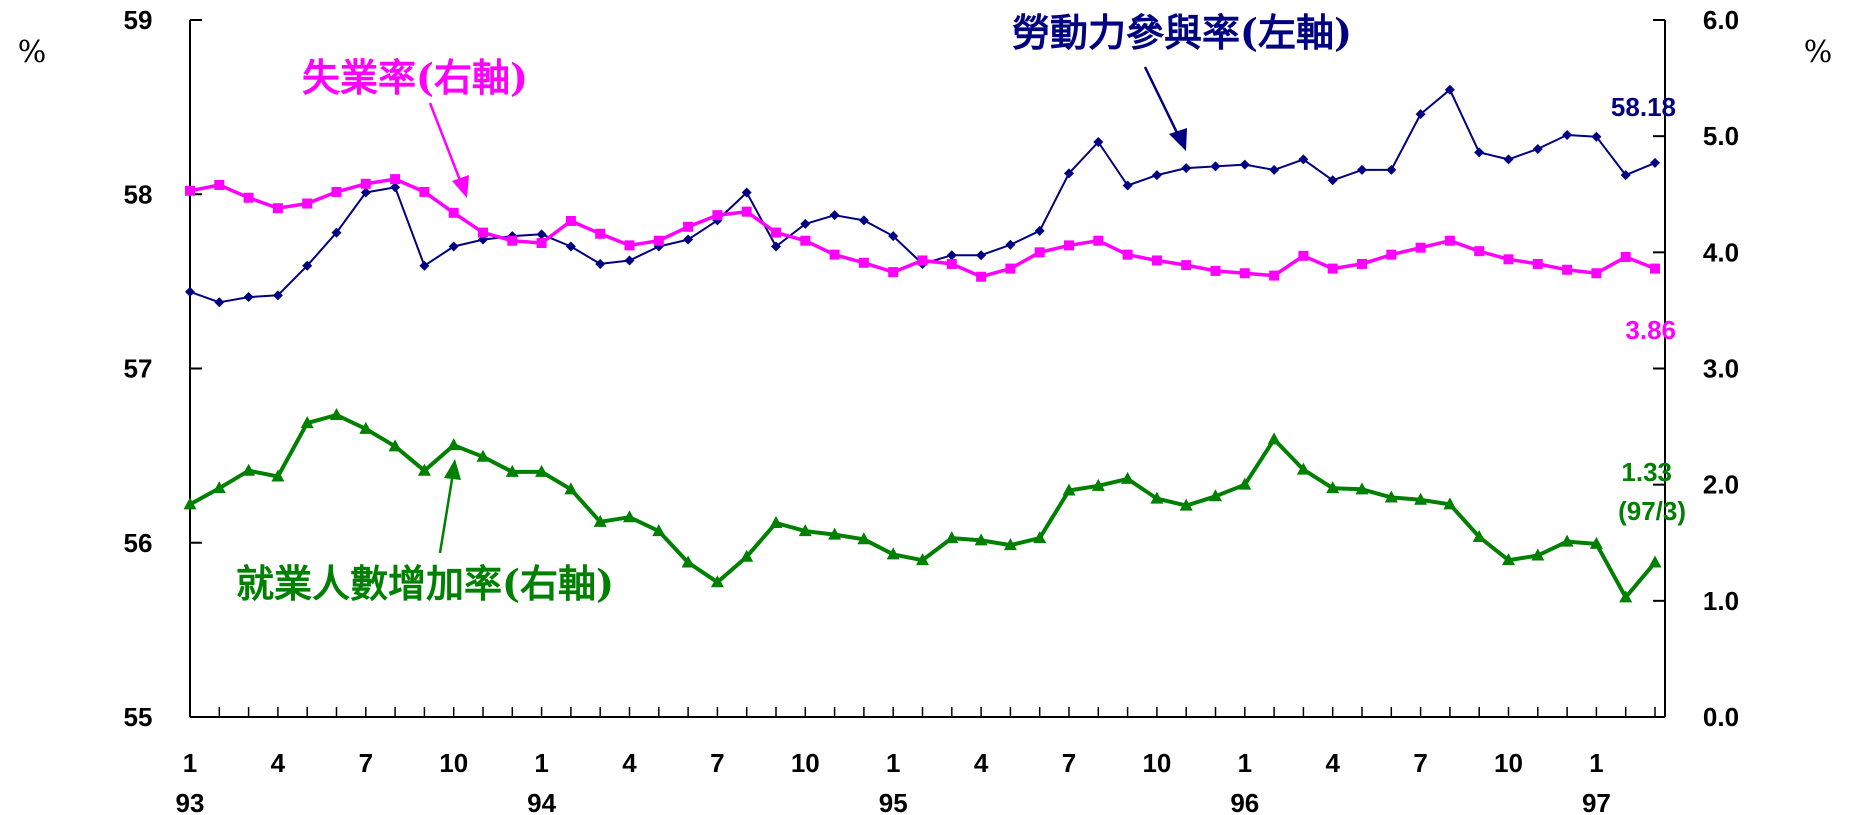 The height and width of the screenshot is (815, 1852). I want to click on x-tick-year-label: 96, so click(1244, 801).